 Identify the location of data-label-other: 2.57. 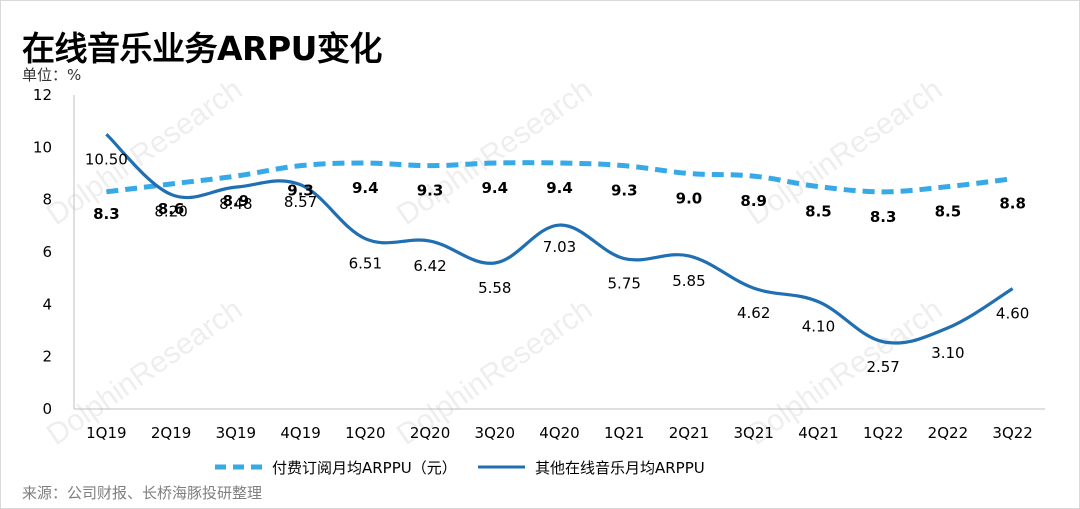
(882, 367).